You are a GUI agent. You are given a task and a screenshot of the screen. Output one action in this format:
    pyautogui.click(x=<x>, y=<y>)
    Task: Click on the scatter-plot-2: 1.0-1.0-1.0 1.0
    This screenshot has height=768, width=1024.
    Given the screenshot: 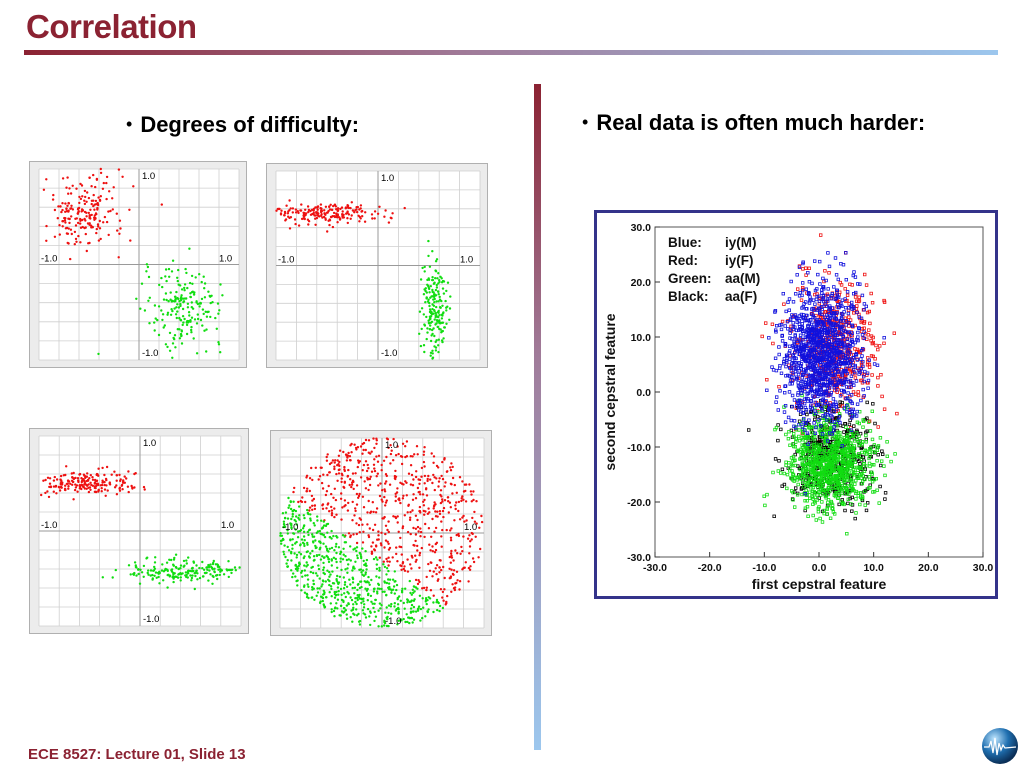 What is the action you would take?
    pyautogui.click(x=378, y=265)
    